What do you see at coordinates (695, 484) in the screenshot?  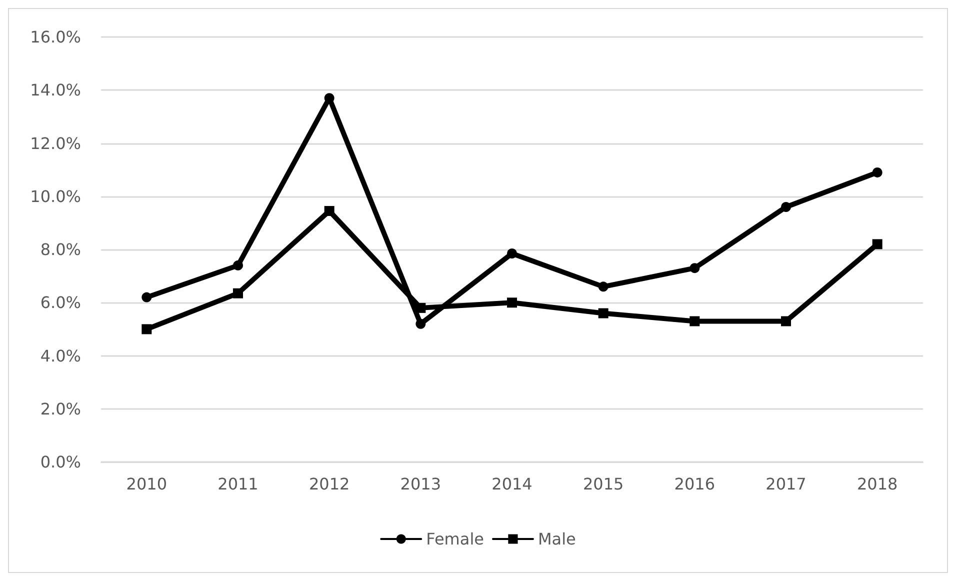 I see `x-tick-label: 2016` at bounding box center [695, 484].